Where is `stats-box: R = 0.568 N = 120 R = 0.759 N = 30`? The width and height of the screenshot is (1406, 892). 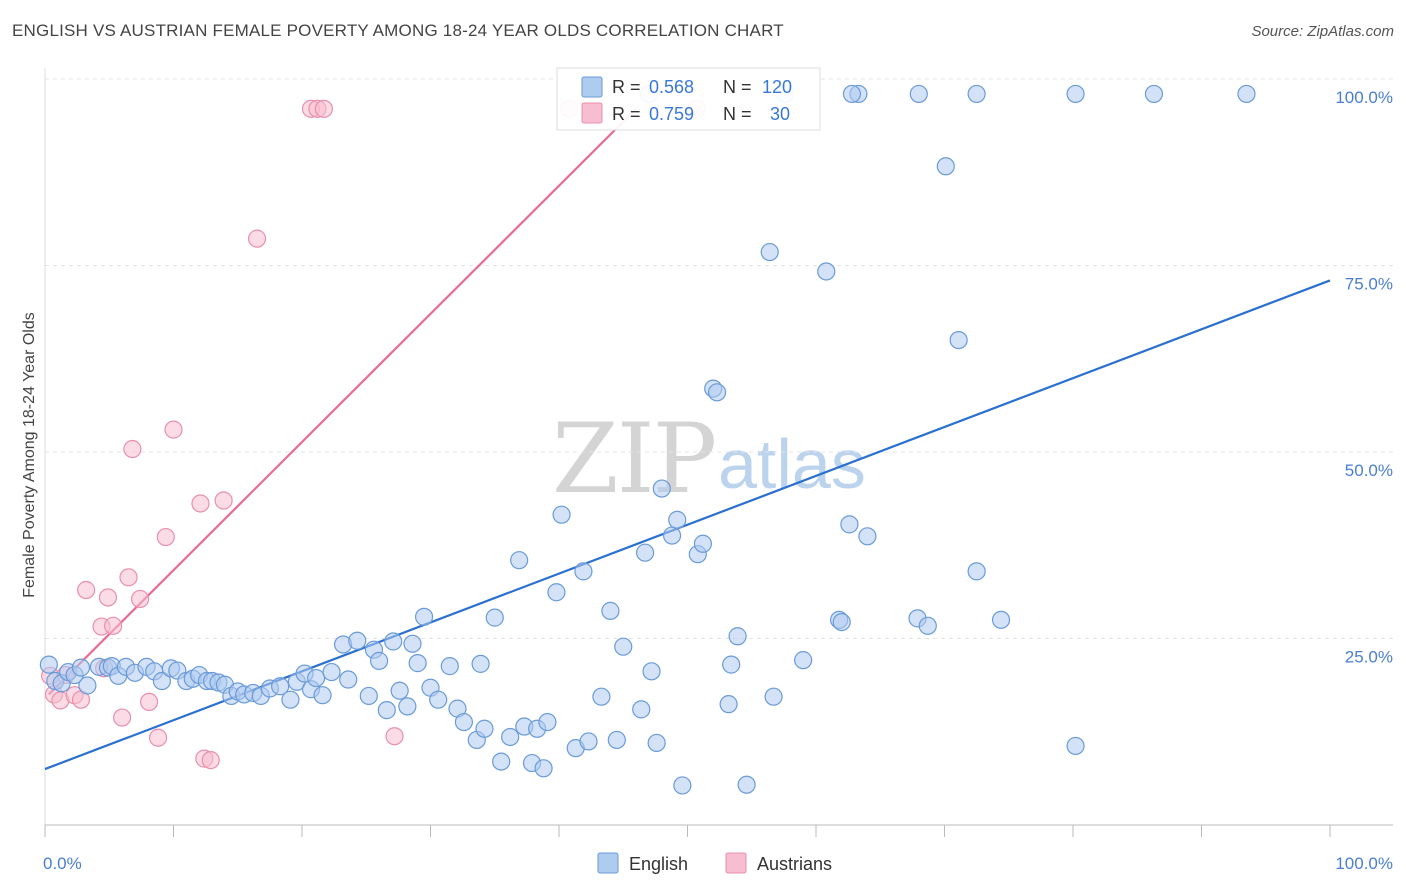 stats-box: R = 0.568 N = 120 R = 0.759 N = 30 is located at coordinates (688, 99).